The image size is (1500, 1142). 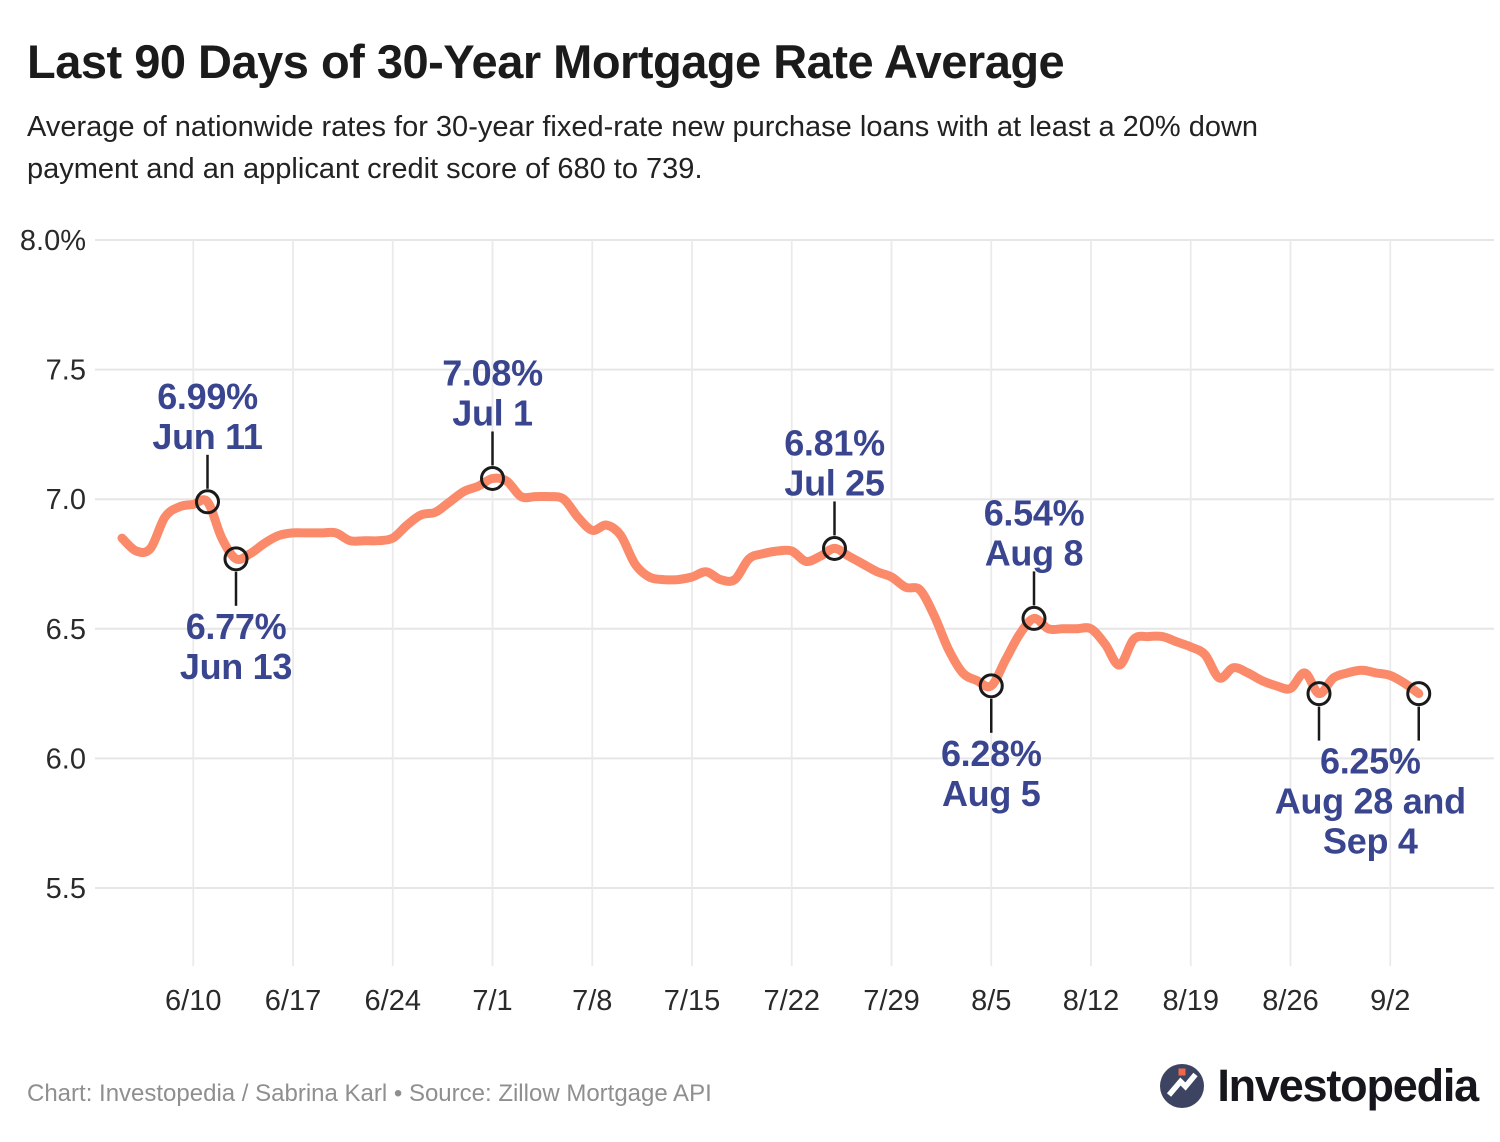 What do you see at coordinates (66, 371) in the screenshot?
I see `y-axis-tick-label: 7.5` at bounding box center [66, 371].